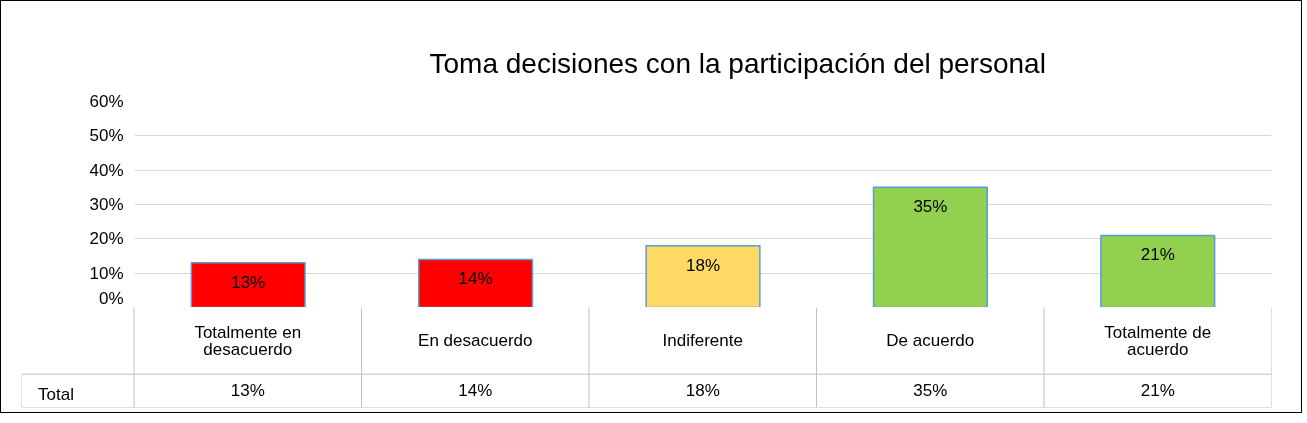 This screenshot has width=1307, height=423. Describe the element at coordinates (247, 391) in the screenshot. I see `data-label: 13%` at that location.